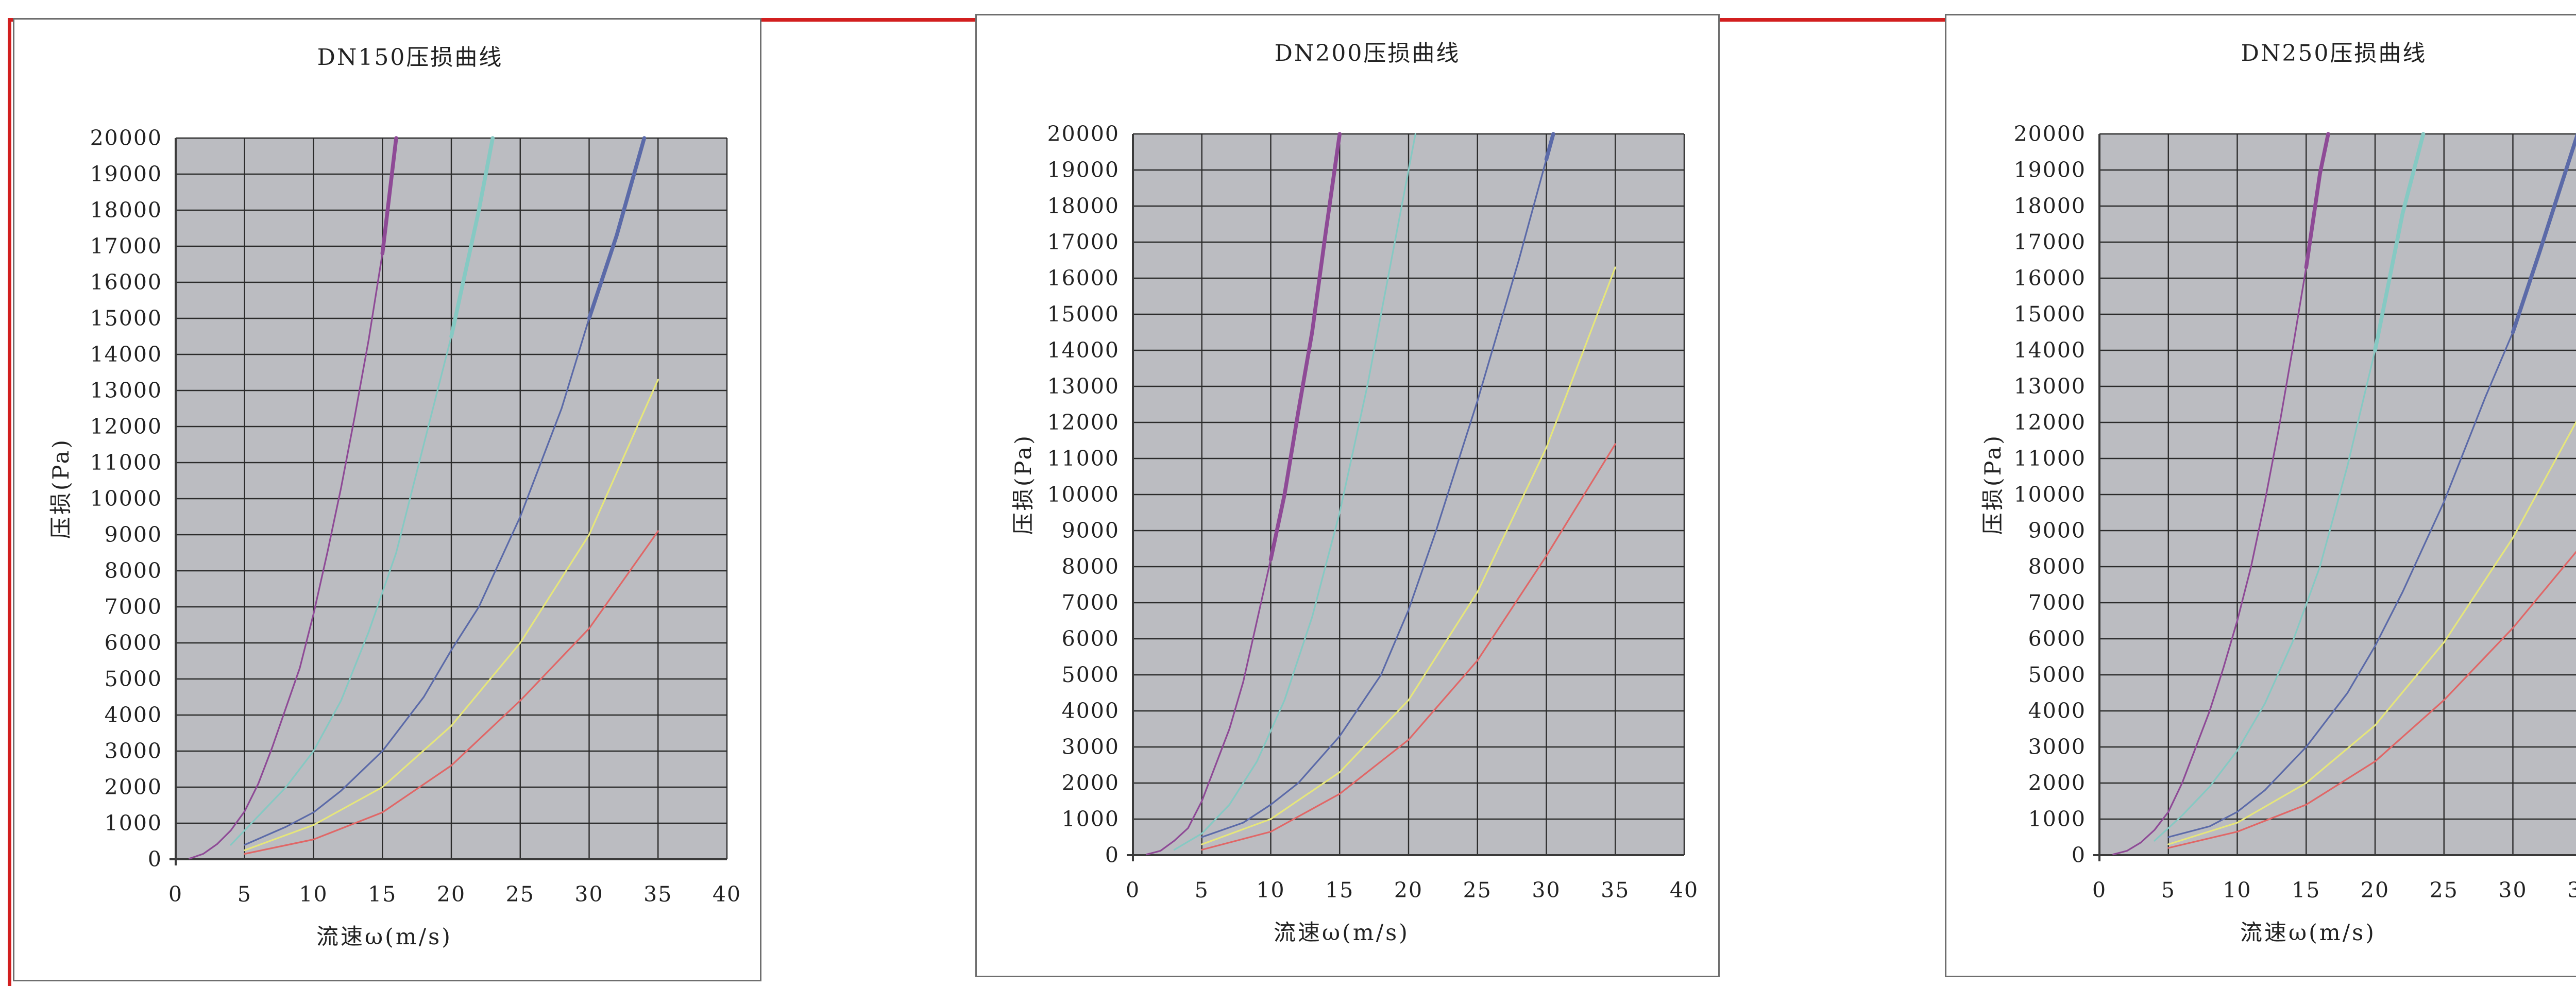 This screenshot has height=986, width=2576. I want to click on chart-title: DN200压损曲线, so click(1368, 53).